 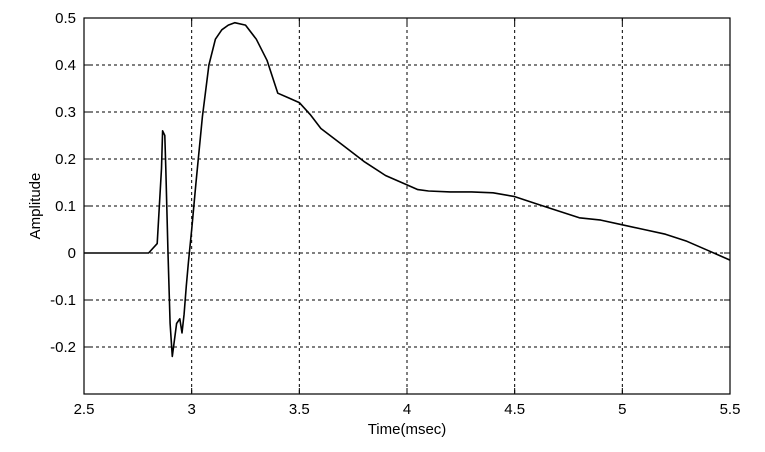 What do you see at coordinates (65, 112) in the screenshot?
I see `y-tick-label: 0.3` at bounding box center [65, 112].